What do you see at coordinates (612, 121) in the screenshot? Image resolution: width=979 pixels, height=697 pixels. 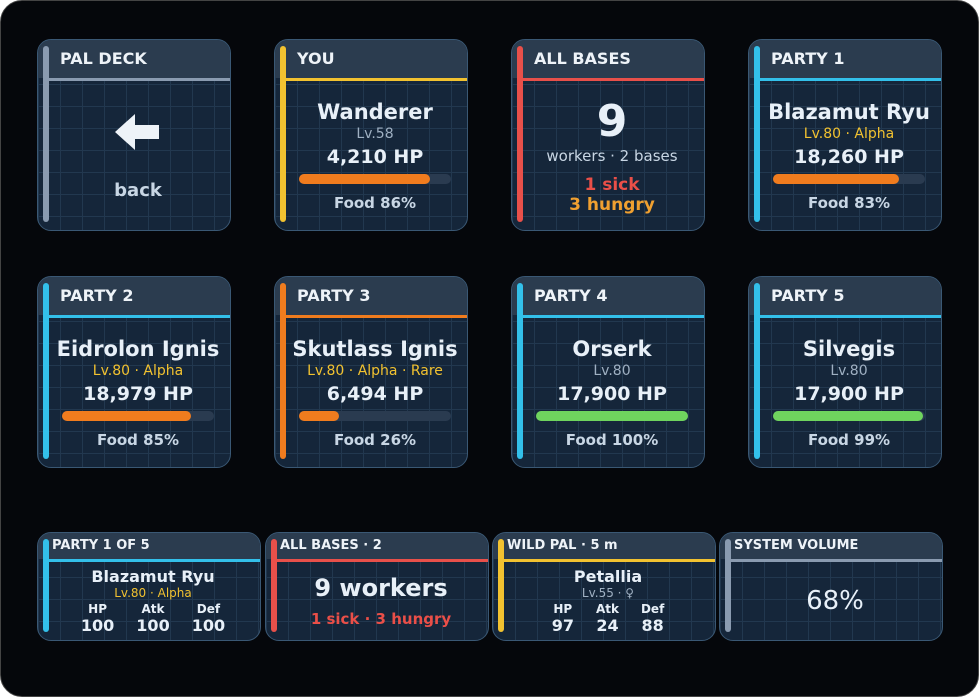 I see `big-value: 9` at bounding box center [612, 121].